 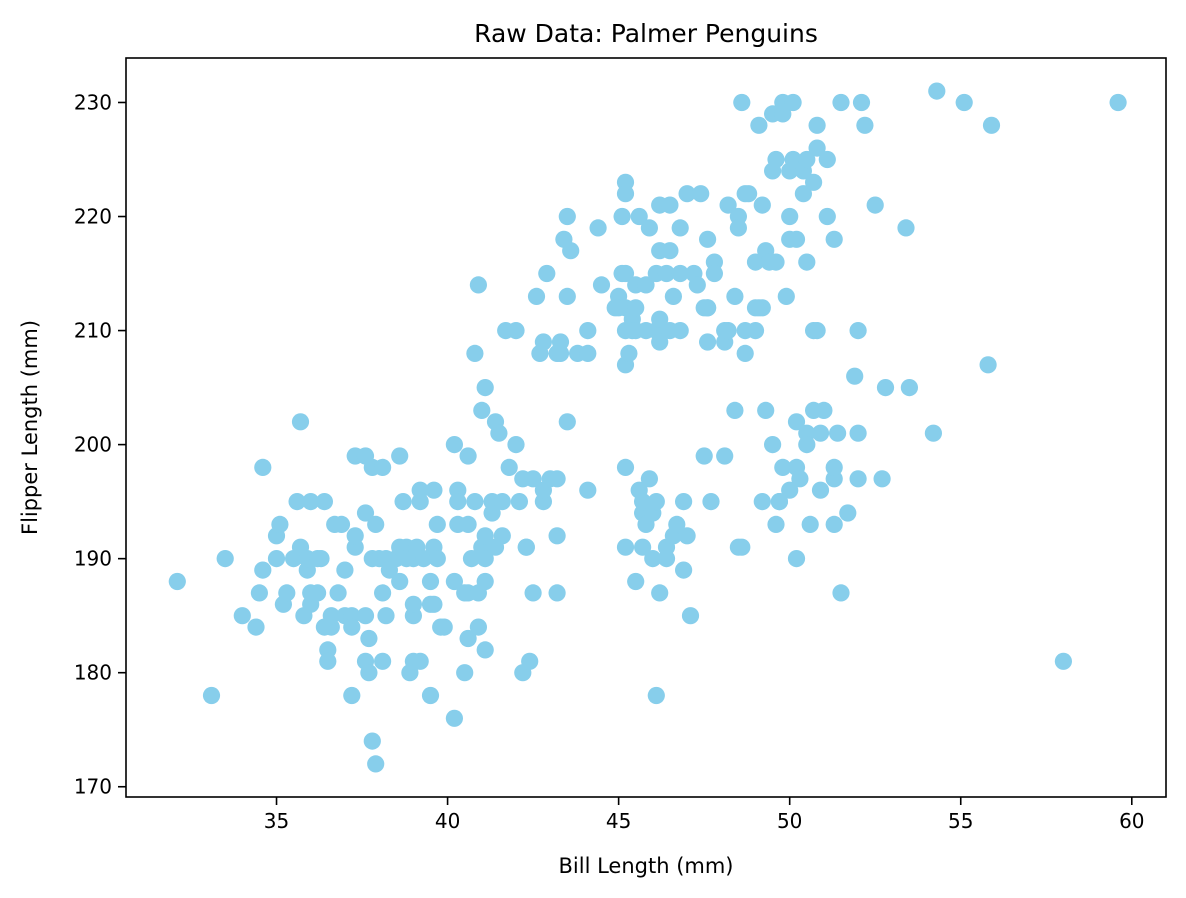 I want to click on x-tick-label: 45, so click(x=618, y=821).